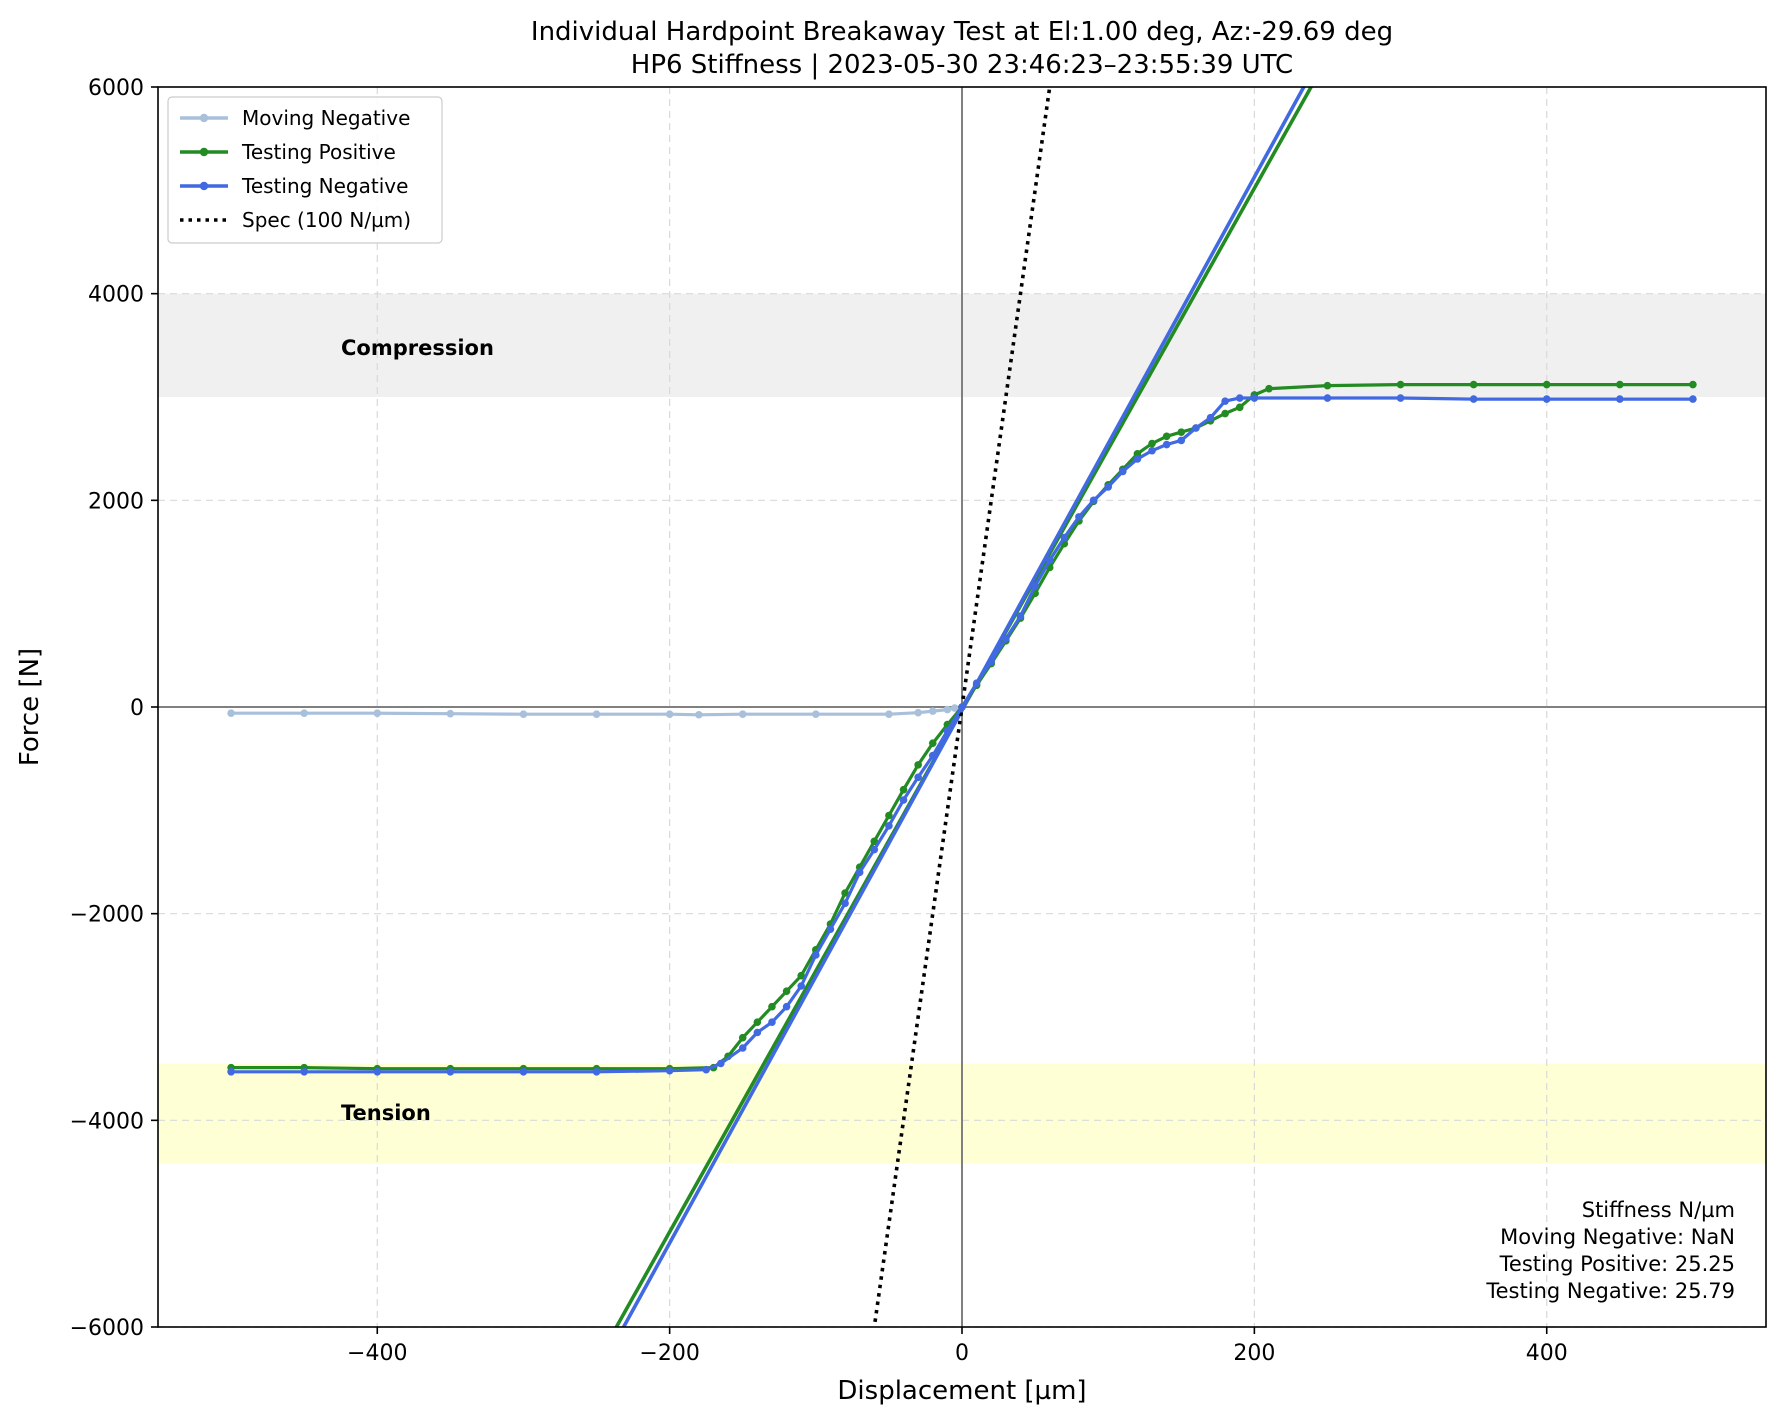 The image size is (1782, 1423). What do you see at coordinates (107, 915) in the screenshot?
I see `y-tick-label: −2000` at bounding box center [107, 915].